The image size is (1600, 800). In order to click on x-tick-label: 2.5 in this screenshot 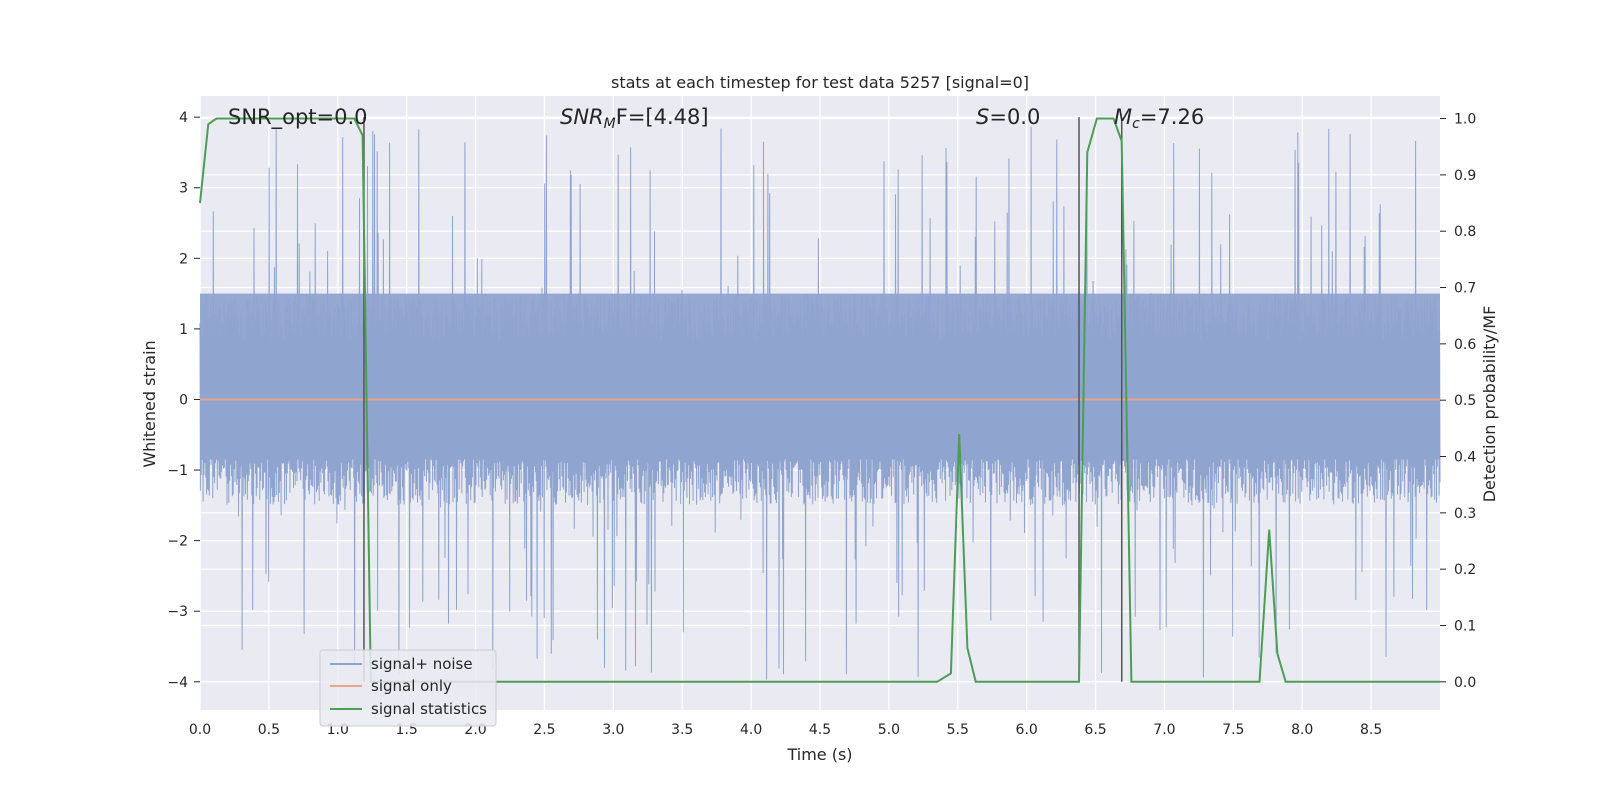, I will do `click(544, 730)`.